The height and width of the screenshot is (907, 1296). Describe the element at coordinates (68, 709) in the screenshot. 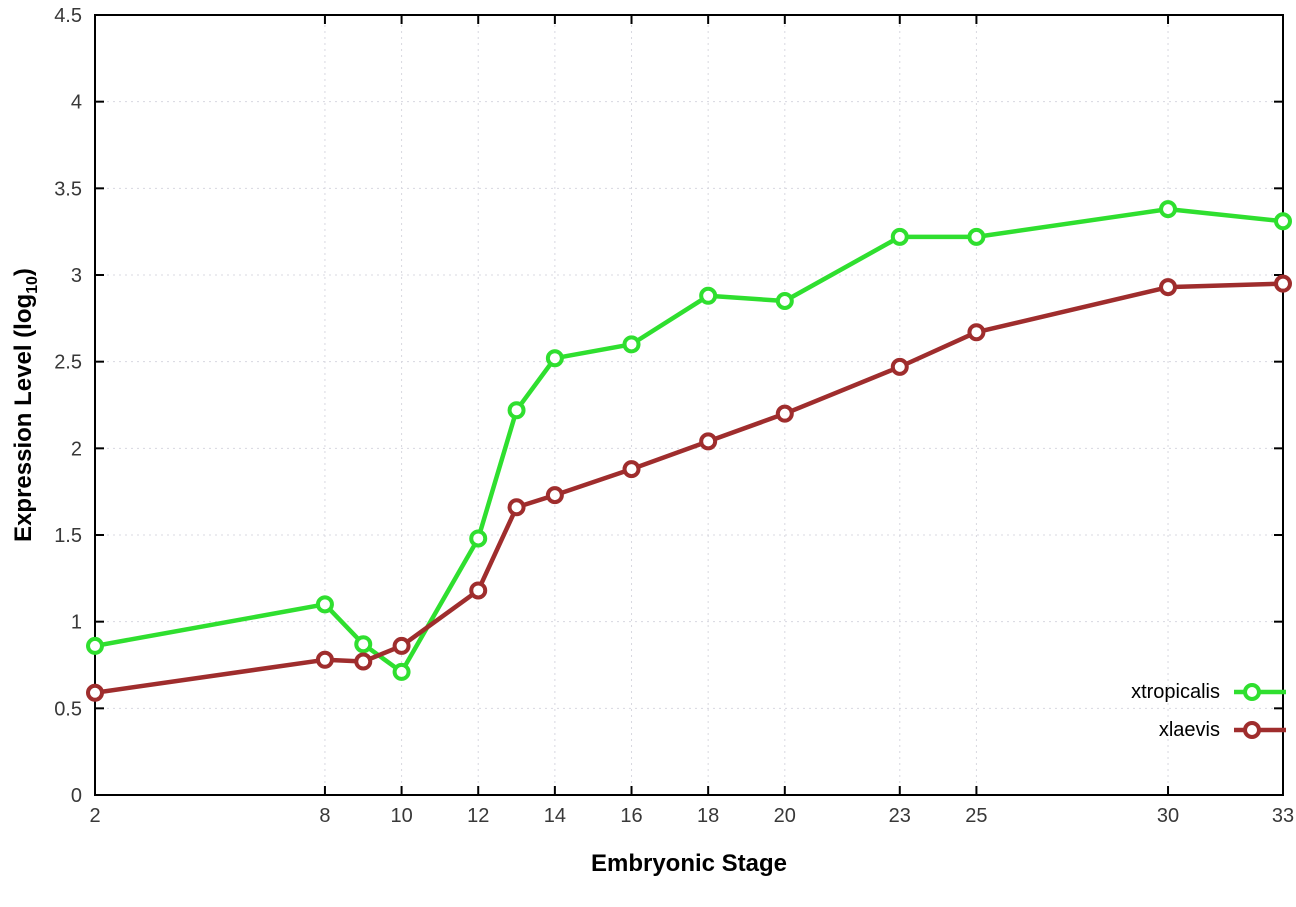

I see `y-tick-label: 0.5` at that location.